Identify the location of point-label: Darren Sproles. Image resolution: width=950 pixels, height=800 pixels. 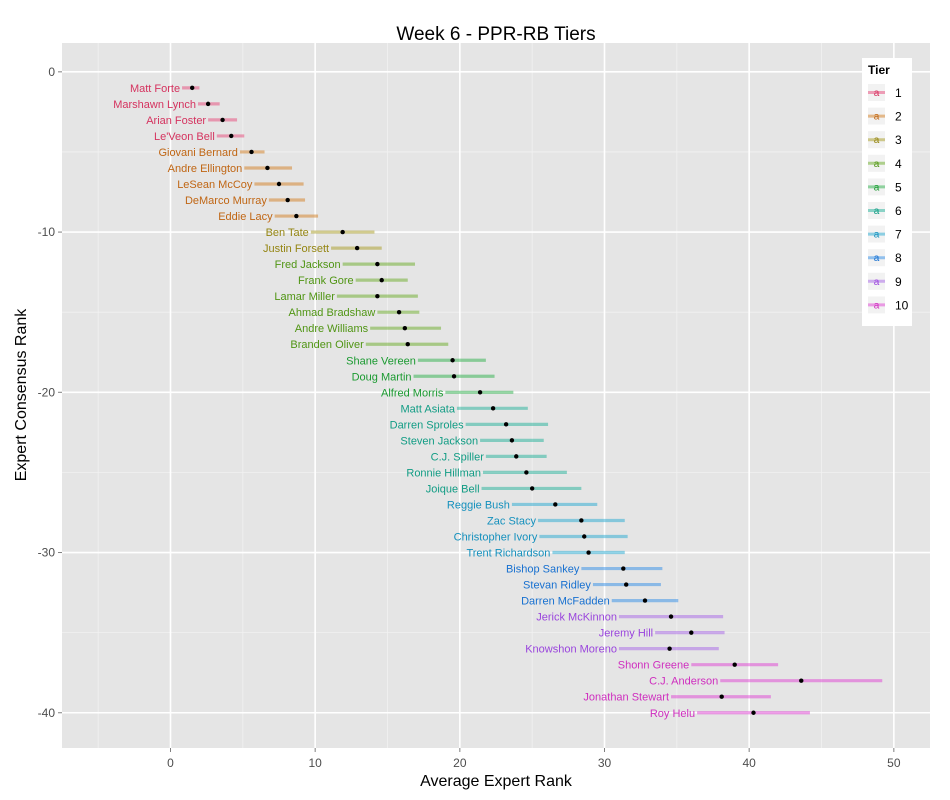
(427, 425).